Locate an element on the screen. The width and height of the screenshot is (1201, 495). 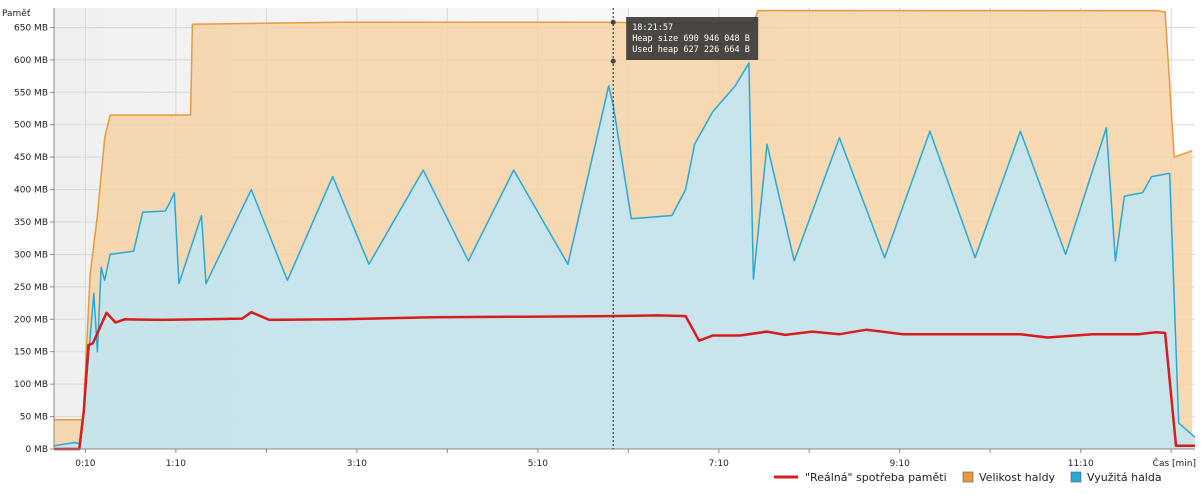
tooltip-line: Used heap 627 226 664 B is located at coordinates (691, 50).